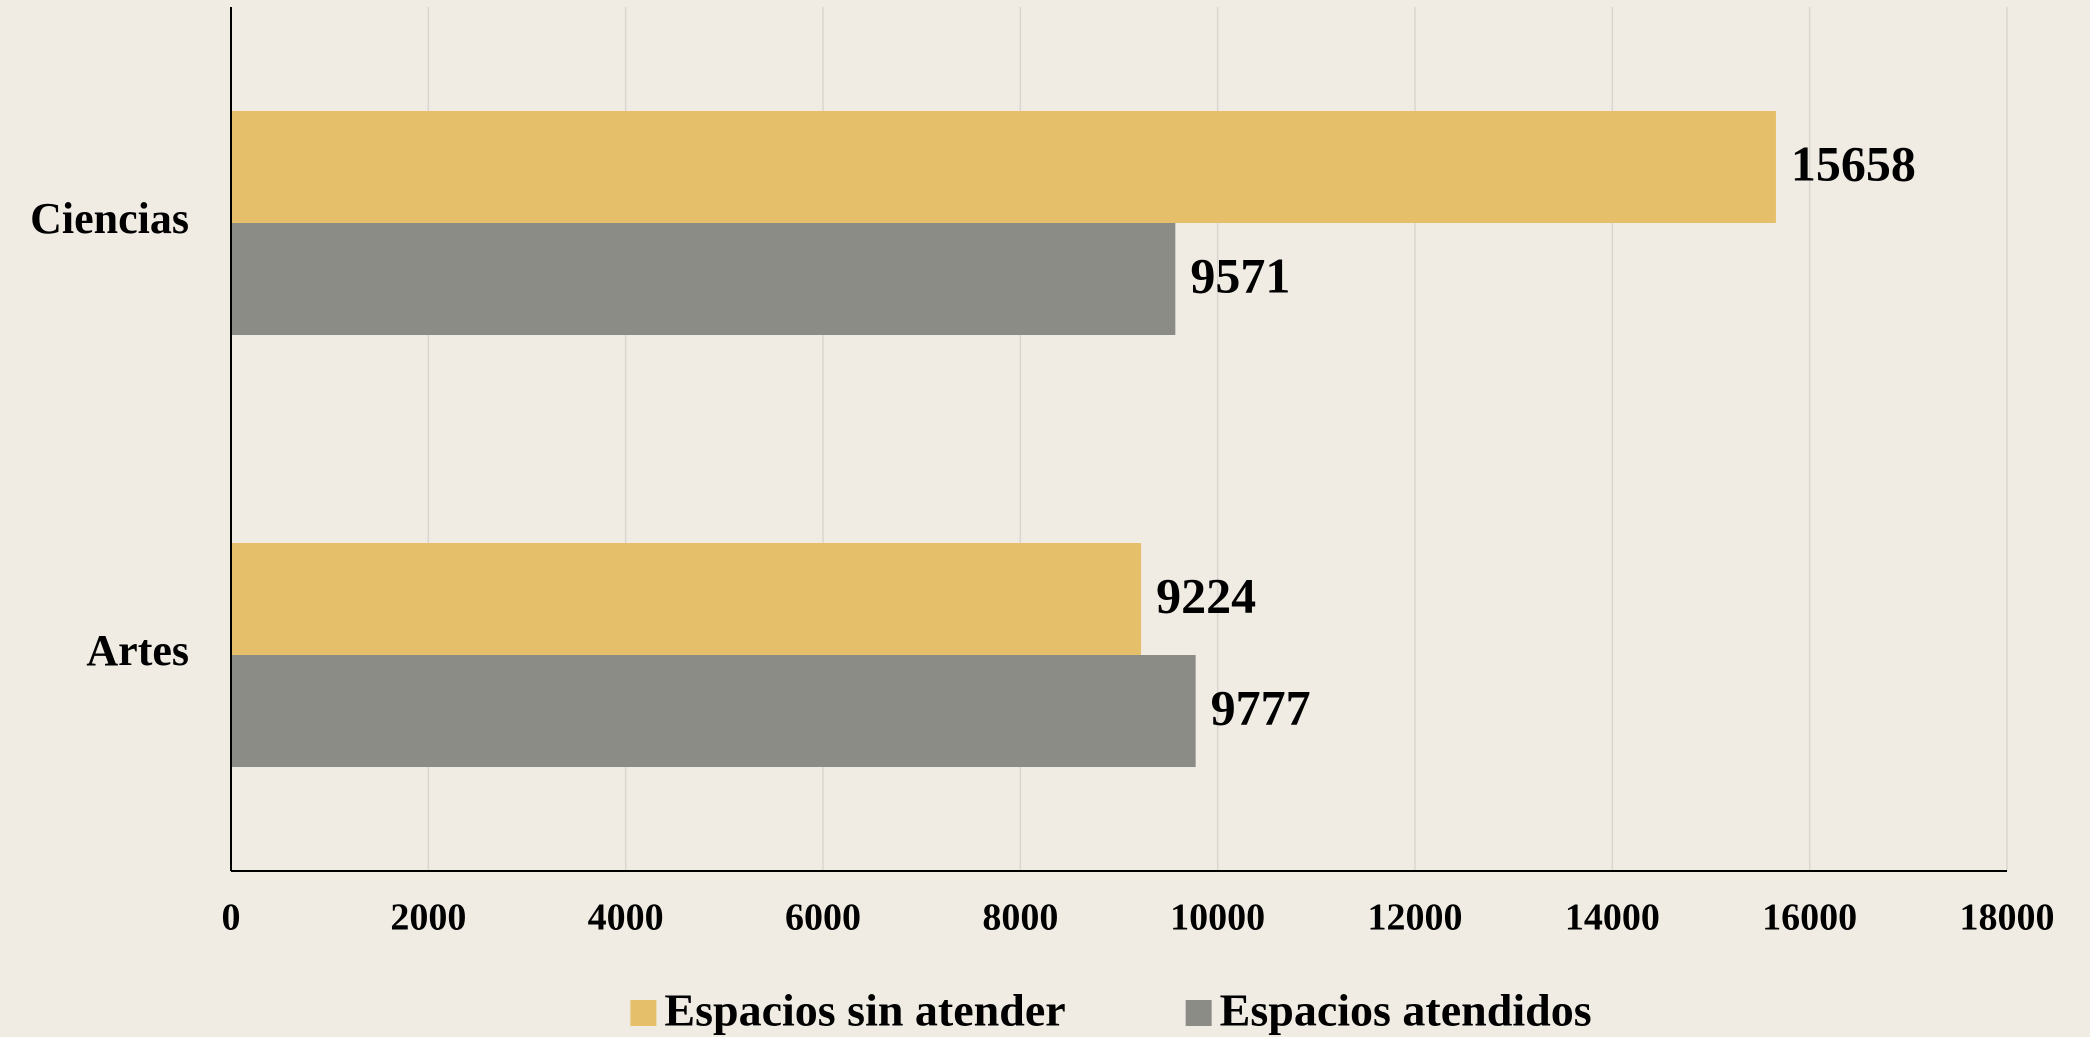 The image size is (2090, 1037). What do you see at coordinates (1809, 918) in the screenshot?
I see `x-tick-label: 16000` at bounding box center [1809, 918].